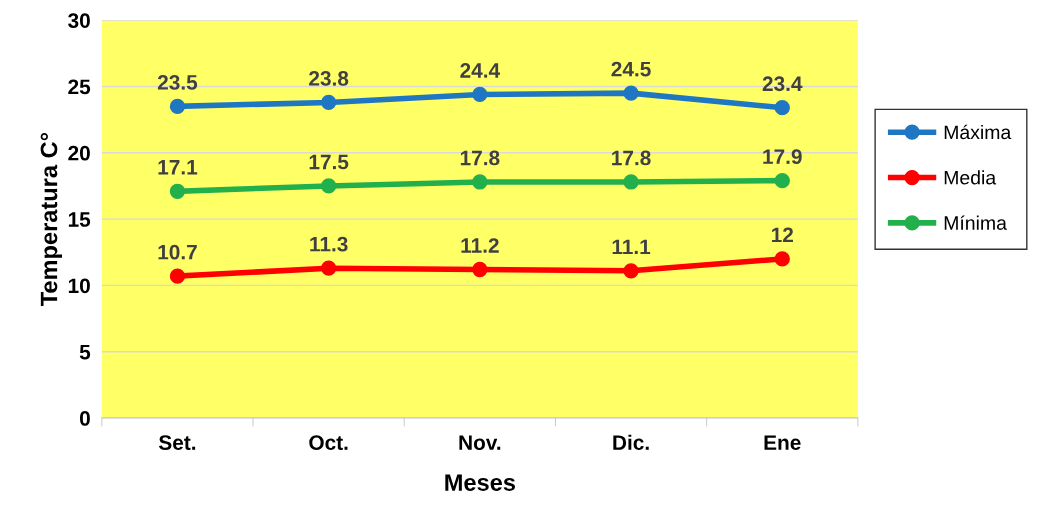 This screenshot has width=1050, height=518. I want to click on legend-label: Máxima, so click(978, 132).